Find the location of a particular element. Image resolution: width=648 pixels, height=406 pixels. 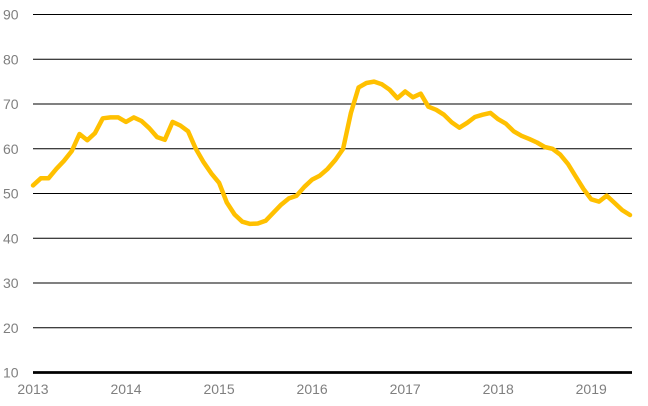

x-axis-tick-label: 2013 is located at coordinates (32, 389).